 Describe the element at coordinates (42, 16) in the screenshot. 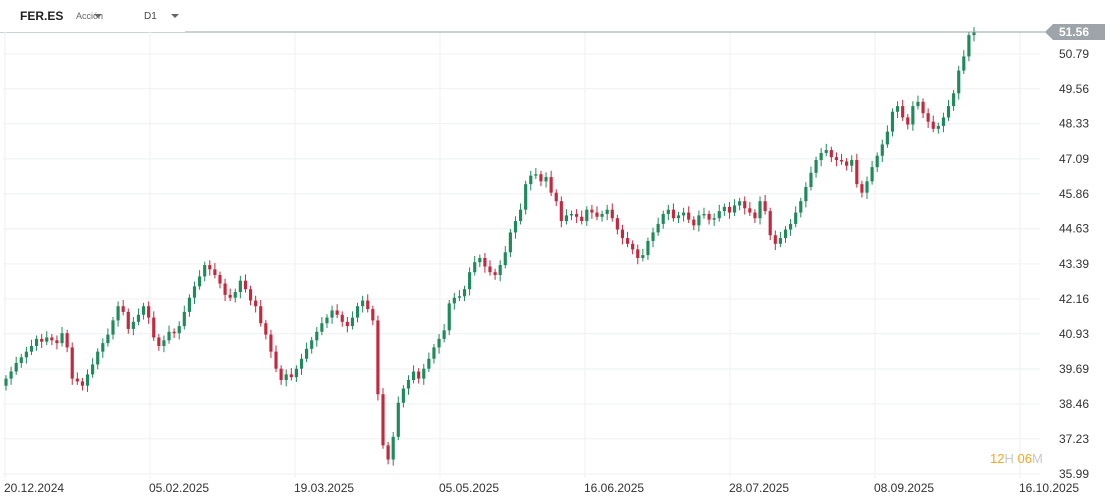

I see `symbol-selector: FER.ES` at that location.